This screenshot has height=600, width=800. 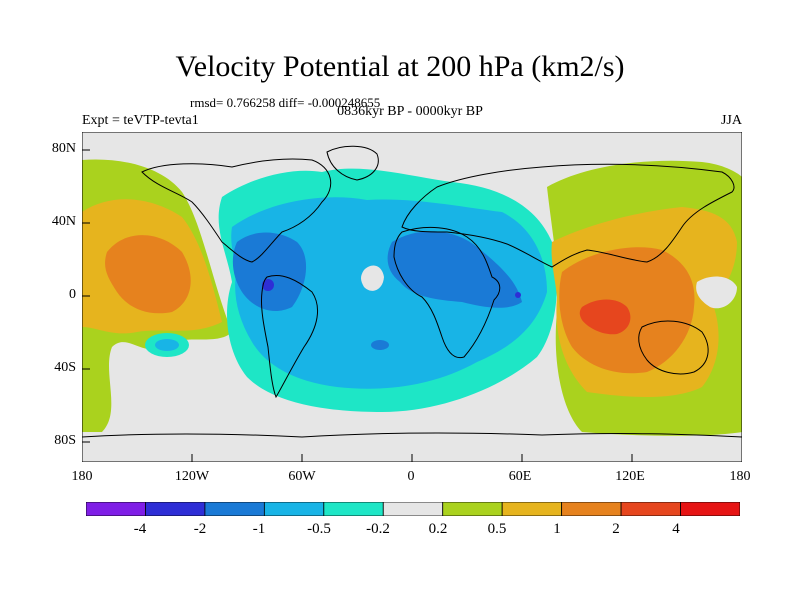 I want to click on lon-label-180e: 180, so click(x=740, y=476).